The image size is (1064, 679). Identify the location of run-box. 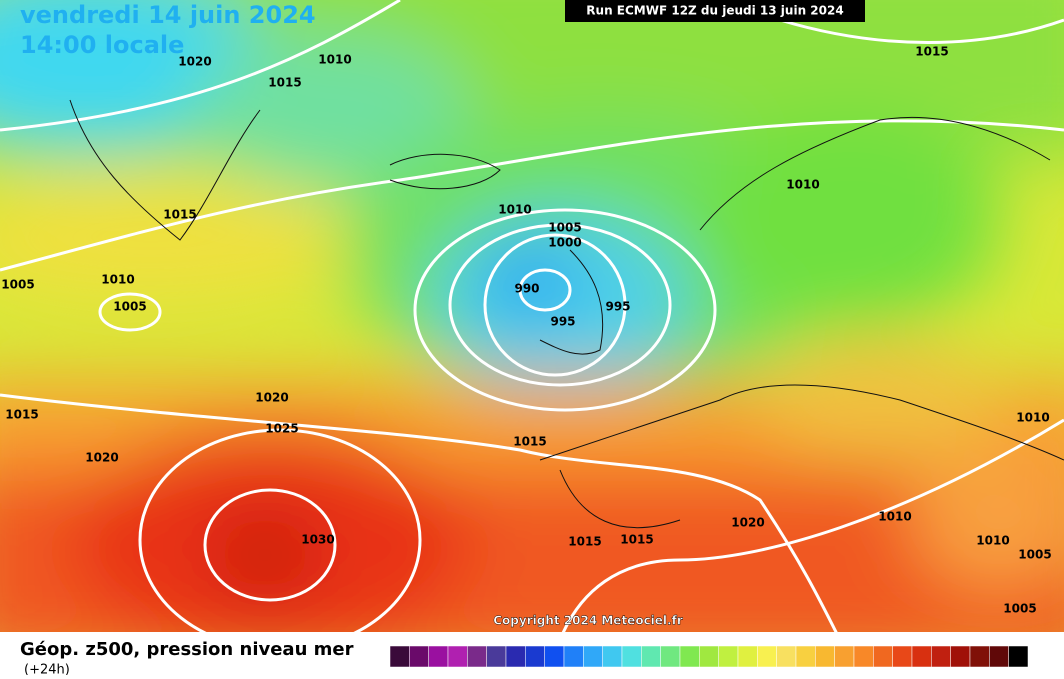
(715, 11).